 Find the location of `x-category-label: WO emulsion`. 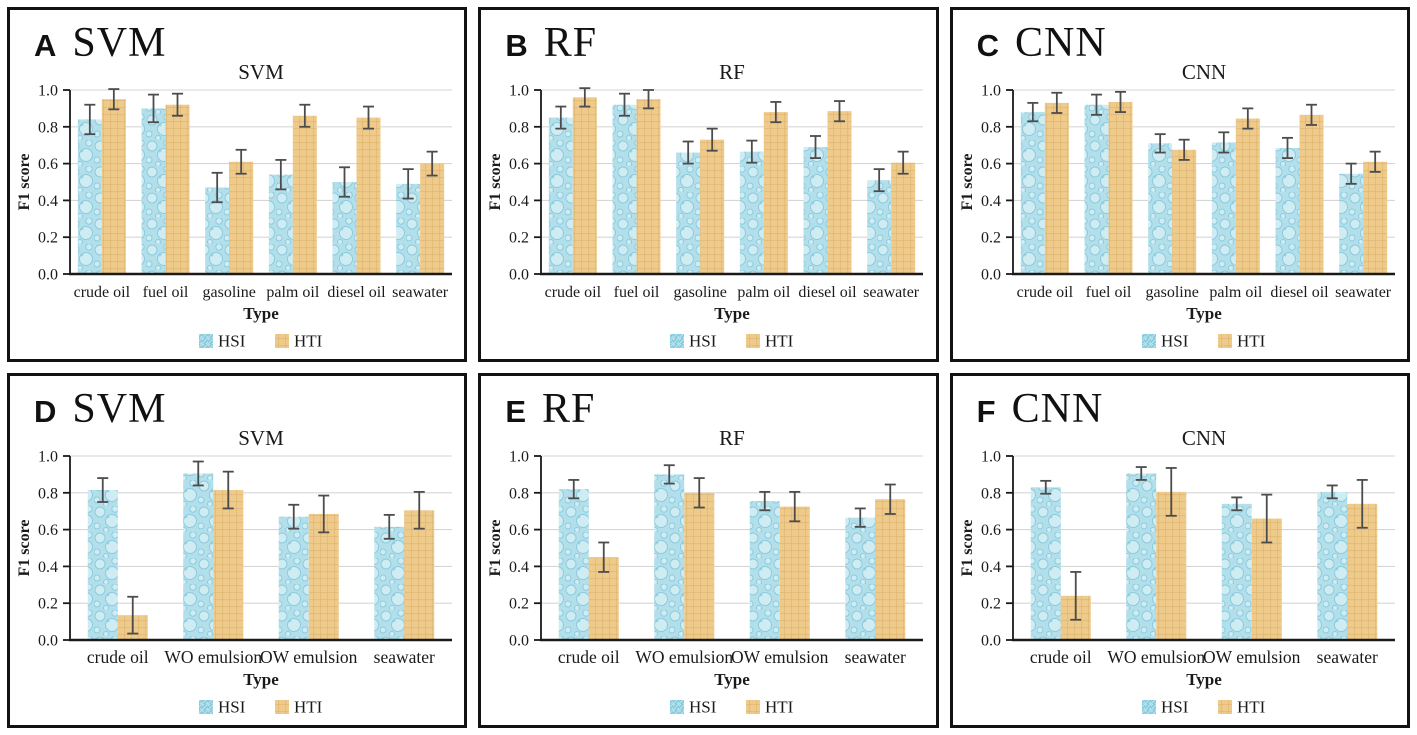

x-category-label: WO emulsion is located at coordinates (685, 657).